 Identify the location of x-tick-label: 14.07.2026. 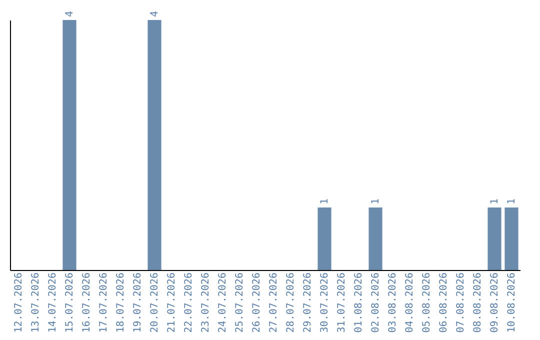
(53, 302).